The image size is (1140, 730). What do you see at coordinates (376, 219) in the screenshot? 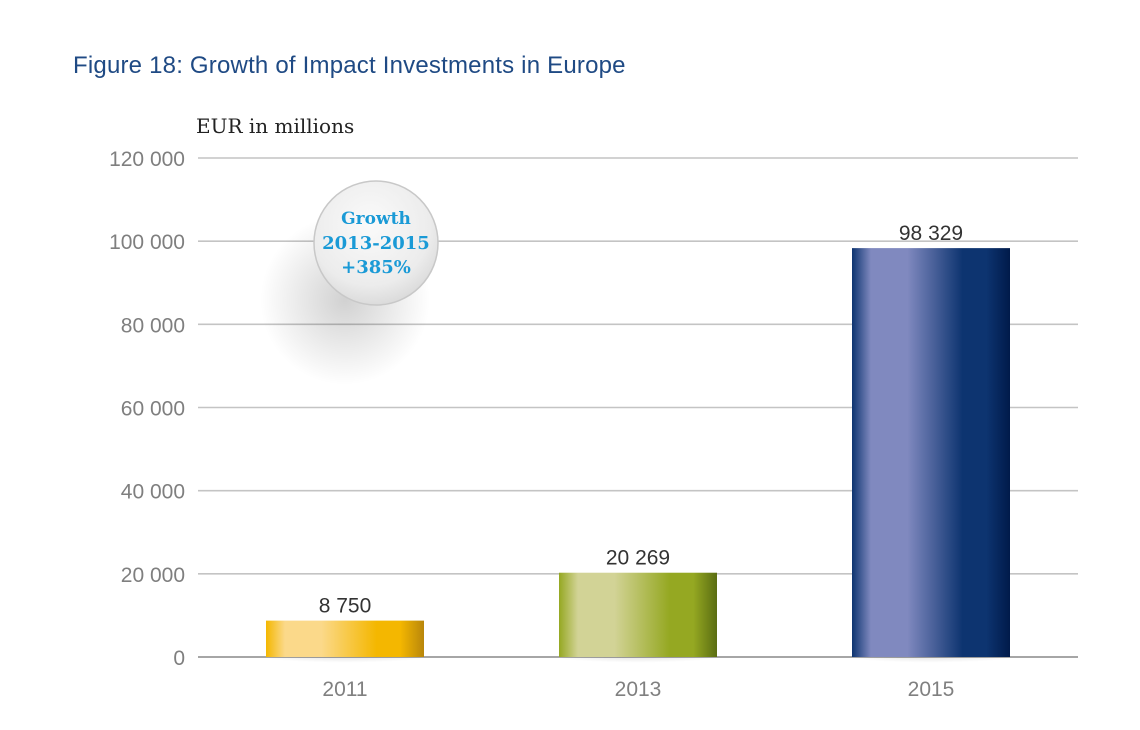
I see `badge-line-1: Growth` at bounding box center [376, 219].